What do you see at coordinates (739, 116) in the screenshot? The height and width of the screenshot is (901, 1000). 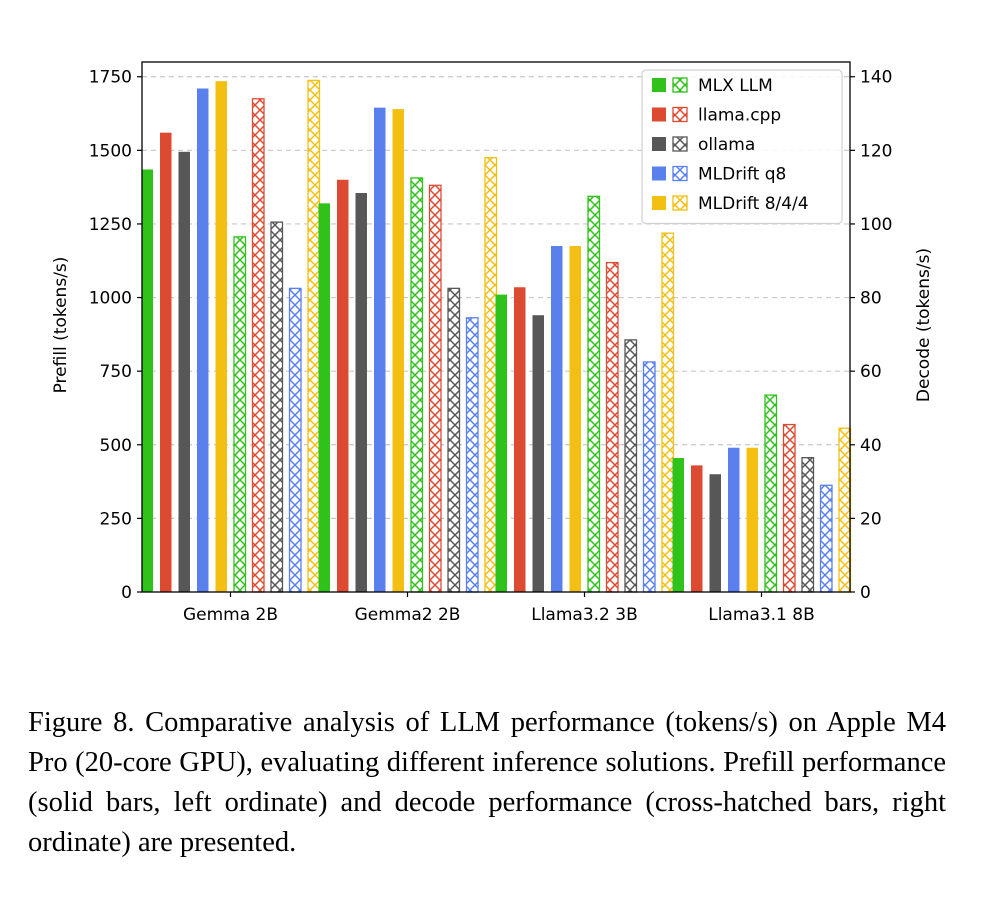 I see `legend-label: llama.cpp` at bounding box center [739, 116].